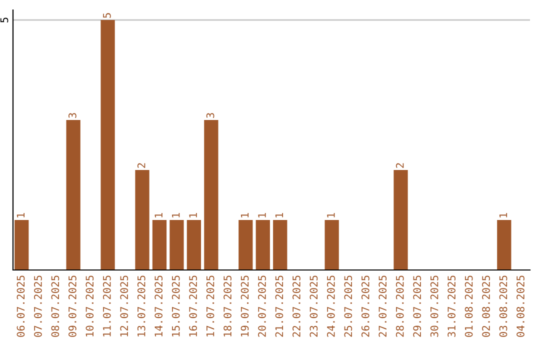 The image size is (540, 340). Describe the element at coordinates (158, 306) in the screenshot. I see `x-tick-label: 14.07.2025` at that location.